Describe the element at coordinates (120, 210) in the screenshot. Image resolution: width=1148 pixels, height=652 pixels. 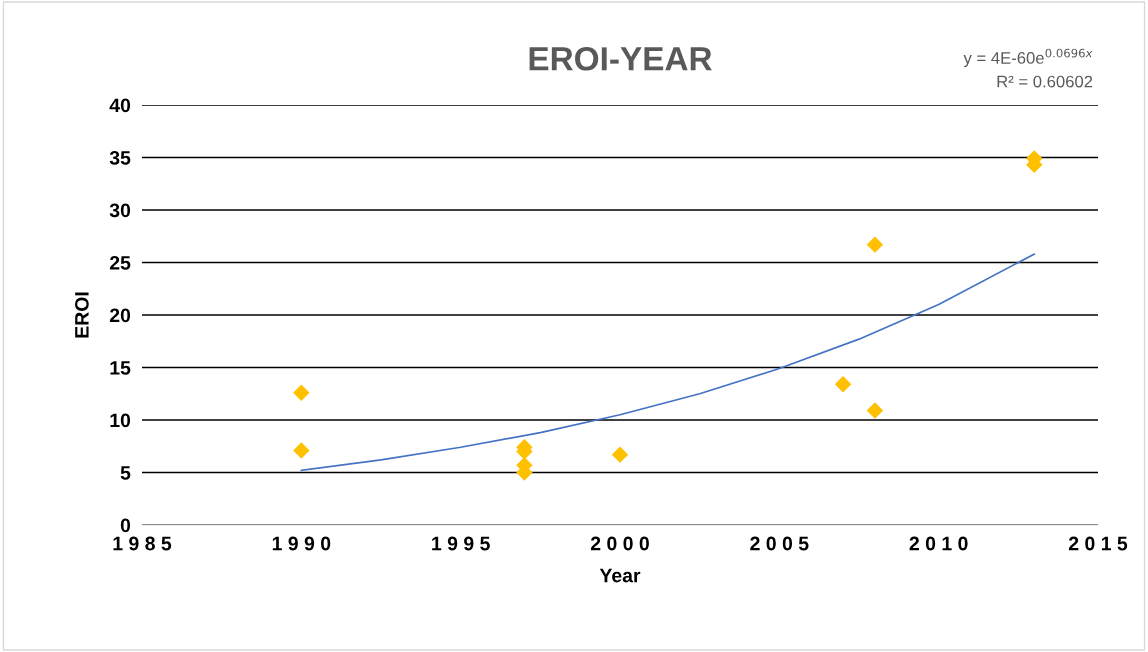
I see `y-tick-label: 30` at that location.